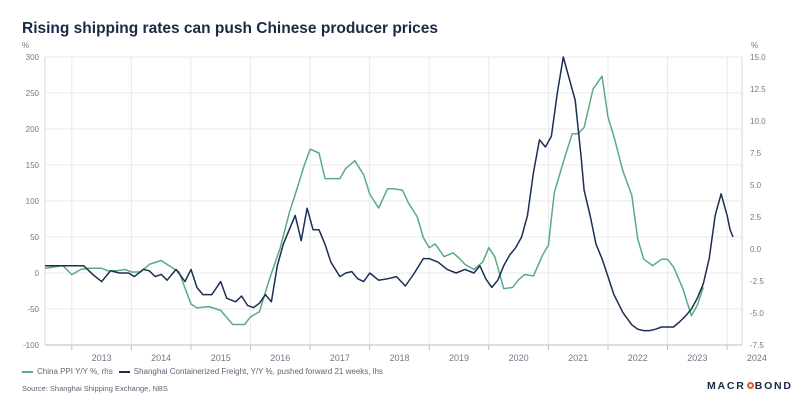 The height and width of the screenshot is (417, 800). Describe the element at coordinates (756, 249) in the screenshot. I see `right-tick-label: 0.0` at that location.